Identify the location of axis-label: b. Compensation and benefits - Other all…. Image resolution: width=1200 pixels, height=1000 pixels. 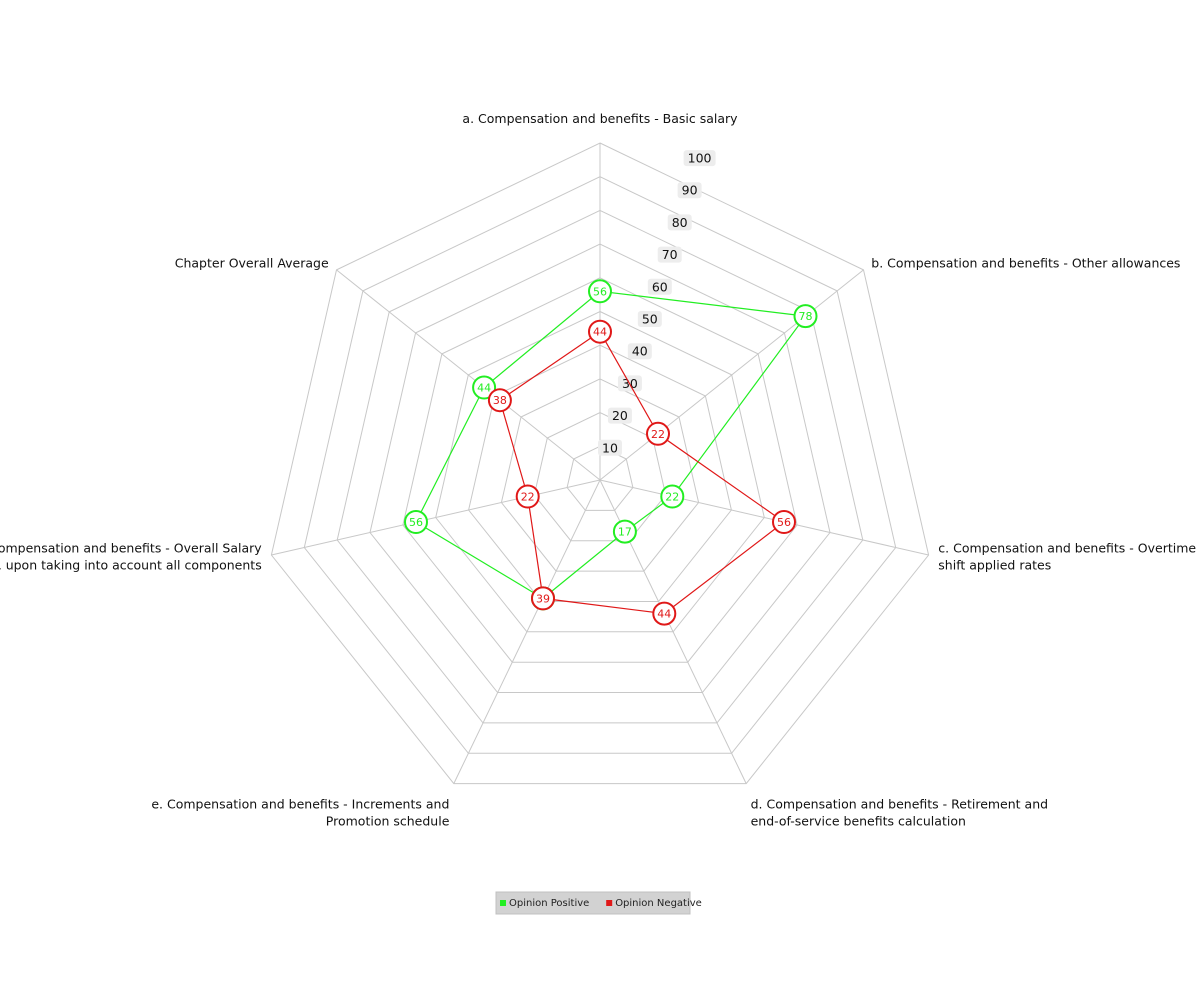
(1025, 263).